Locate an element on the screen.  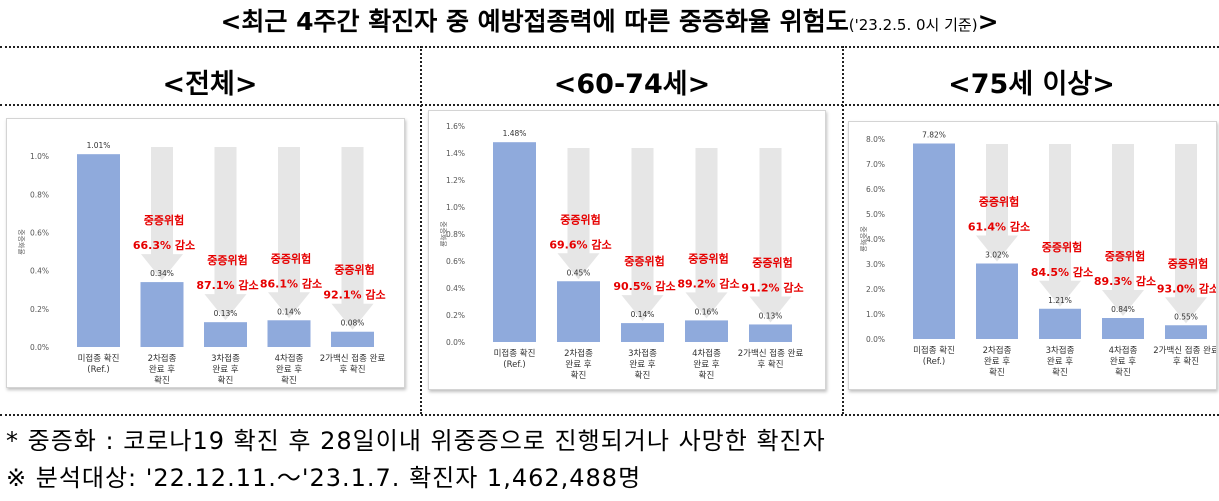
bar-value-label: 0.14% is located at coordinates (289, 311).